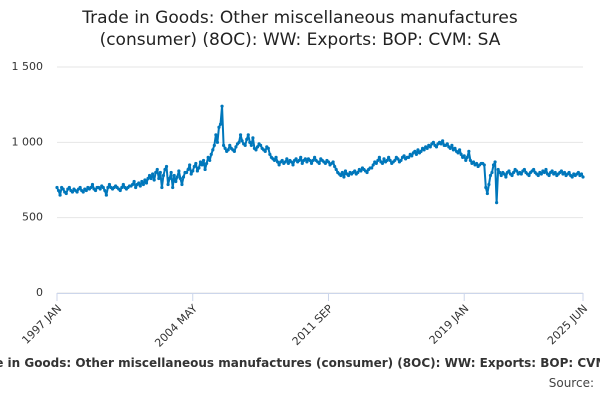 The height and width of the screenshot is (404, 600). What do you see at coordinates (41, 324) in the screenshot?
I see `x-tick-label: 1997 JAN` at bounding box center [41, 324].